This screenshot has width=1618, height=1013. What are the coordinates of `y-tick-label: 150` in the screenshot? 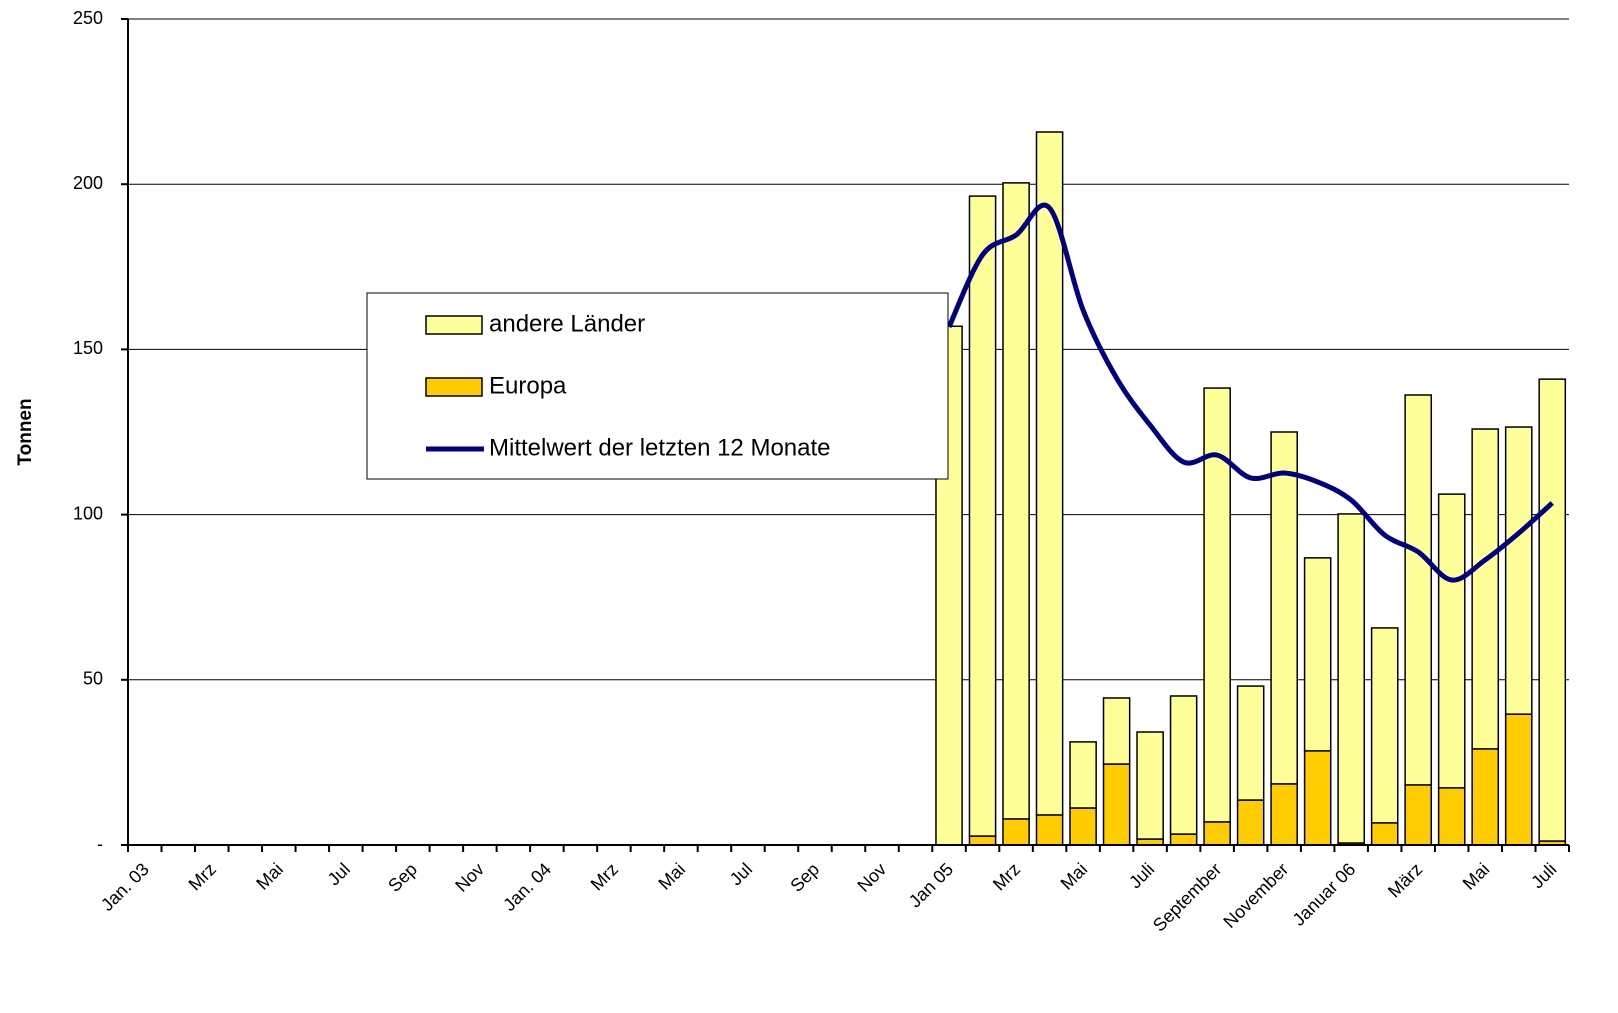 It's located at (88, 348).